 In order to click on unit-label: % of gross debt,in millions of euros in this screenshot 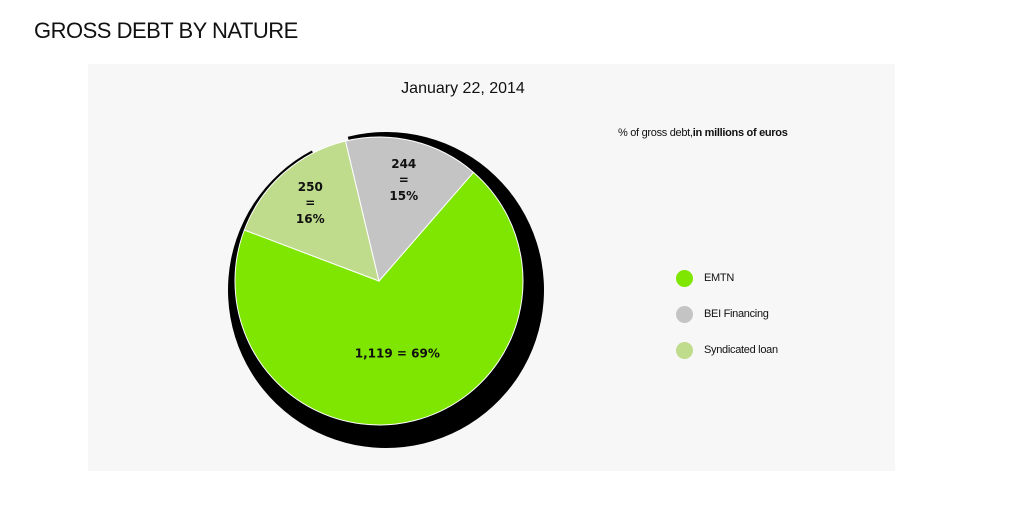, I will do `click(703, 133)`.